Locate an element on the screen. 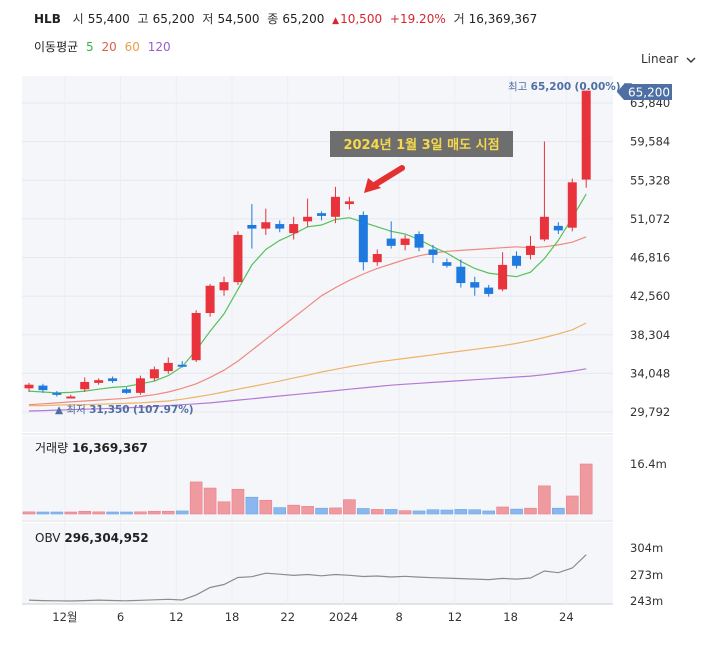 Image resolution: width=711 pixels, height=646 pixels. high-marker-value: 65,200 is located at coordinates (551, 87).